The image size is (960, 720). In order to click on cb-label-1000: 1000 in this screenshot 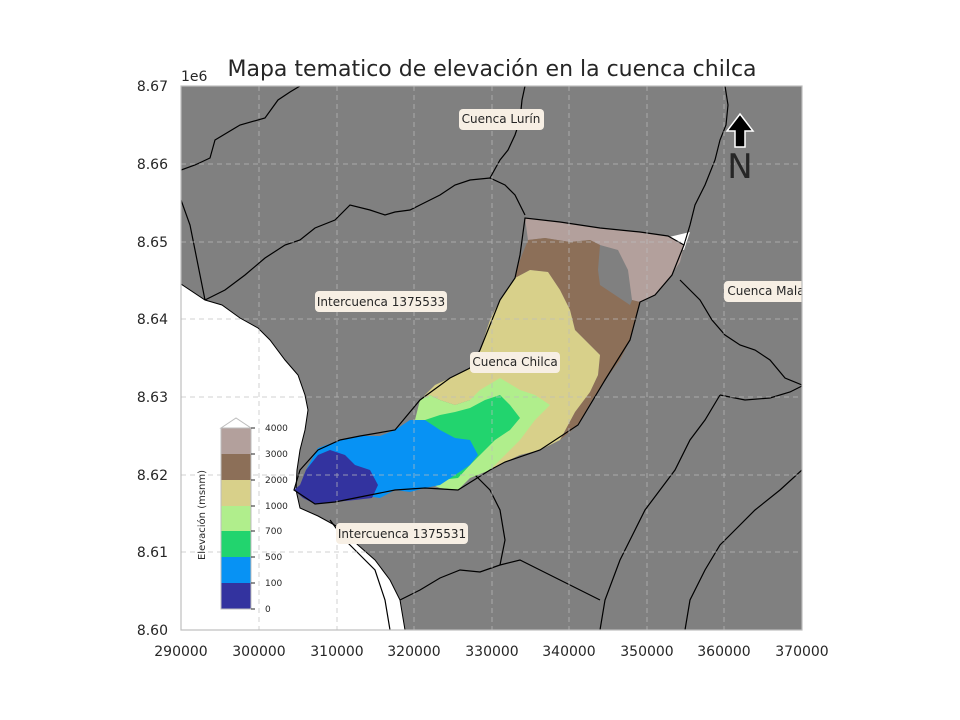, I will do `click(276, 507)`.